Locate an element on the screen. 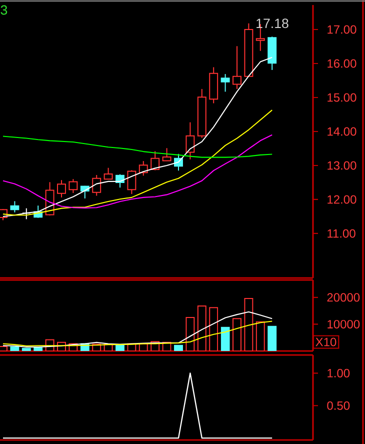  y-tick-label: 0.50 is located at coordinates (338, 405).